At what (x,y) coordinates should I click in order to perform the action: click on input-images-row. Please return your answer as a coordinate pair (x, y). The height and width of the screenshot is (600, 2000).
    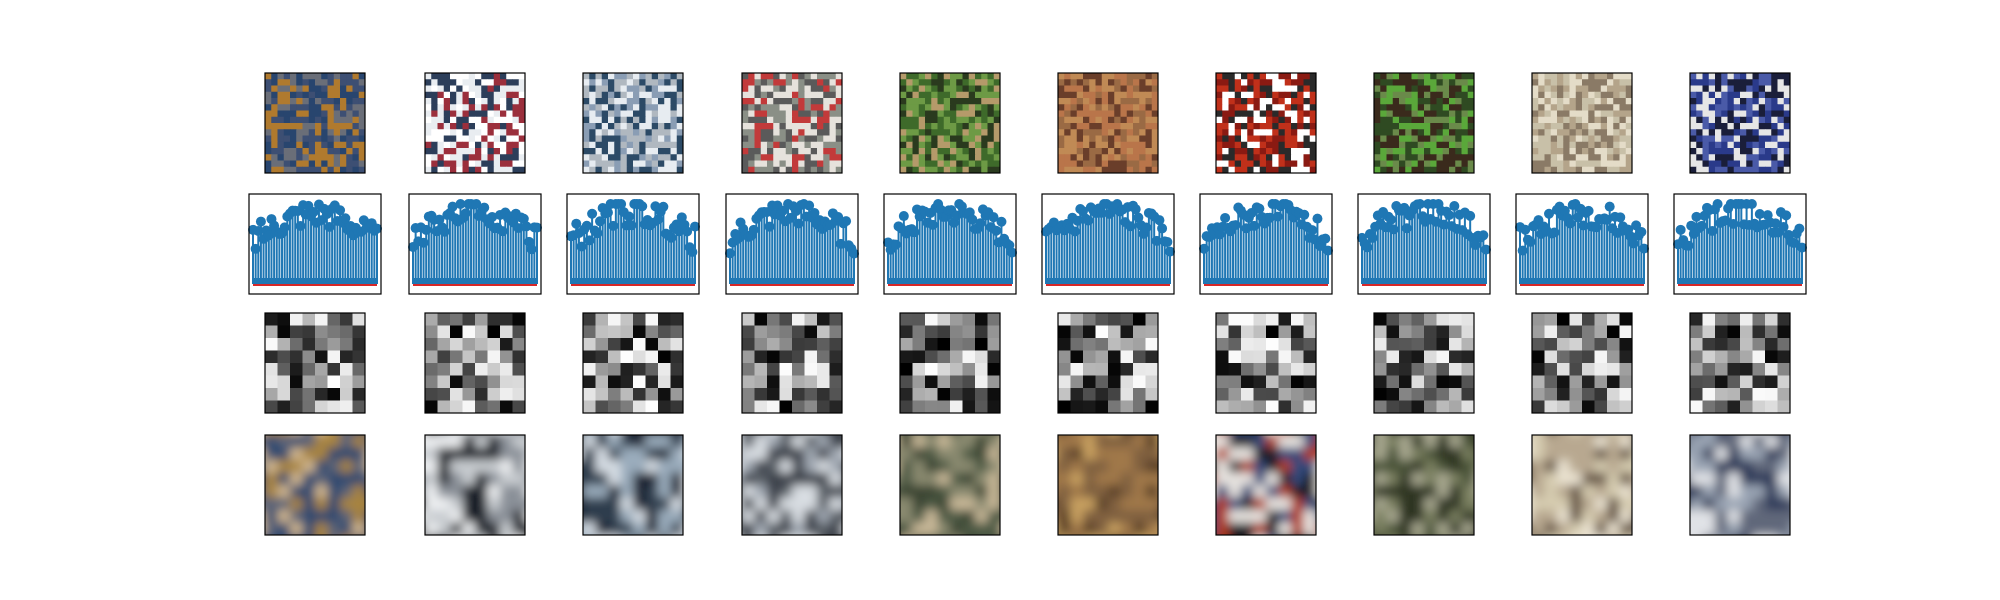
    Looking at the image, I should click on (1027, 123).